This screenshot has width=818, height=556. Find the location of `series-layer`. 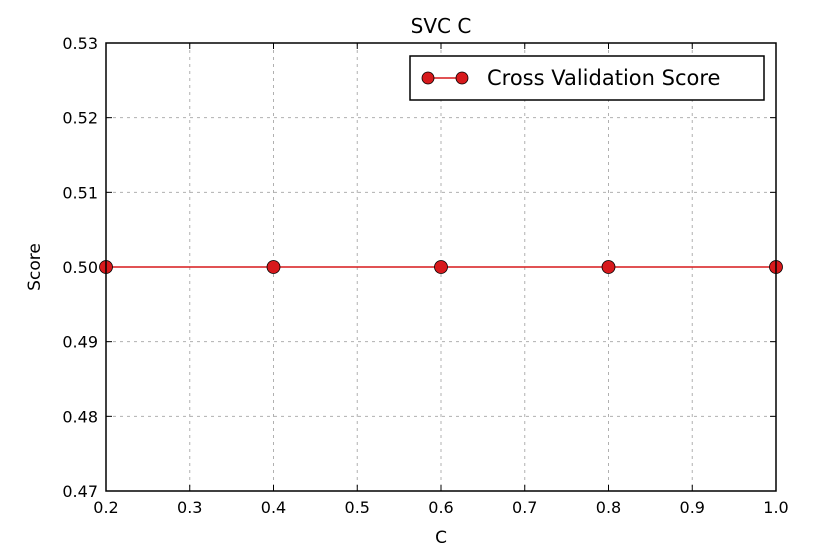

series-layer is located at coordinates (441, 267).